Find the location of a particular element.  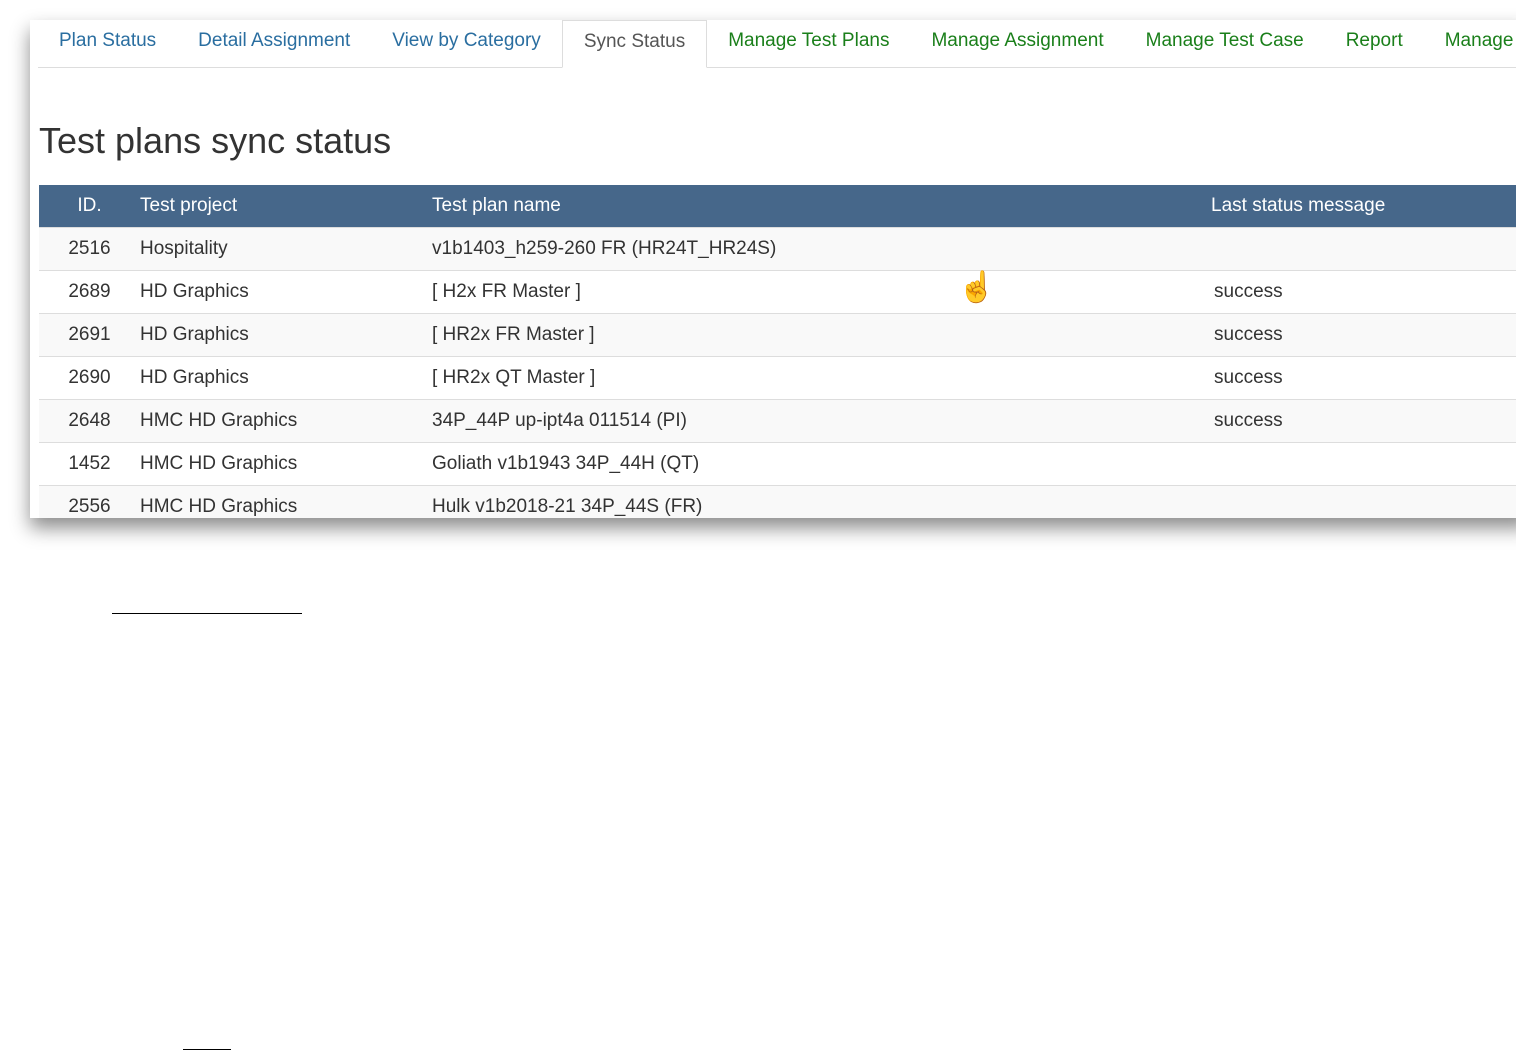

cell-project: Hospitality is located at coordinates (286, 249).